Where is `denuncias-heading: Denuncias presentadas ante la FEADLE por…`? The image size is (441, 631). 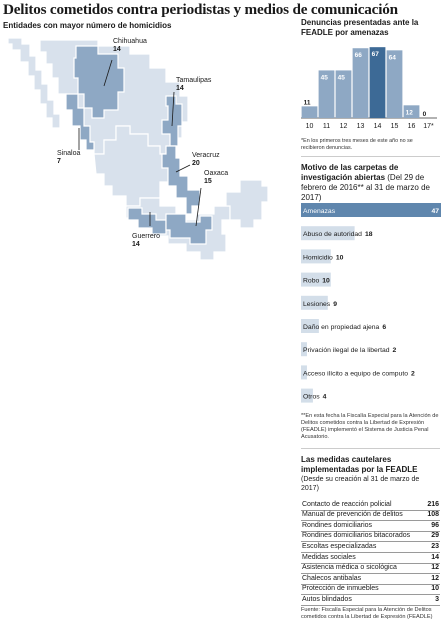
denuncias-heading: Denuncias presentadas ante la FEADLE por… is located at coordinates (360, 27).